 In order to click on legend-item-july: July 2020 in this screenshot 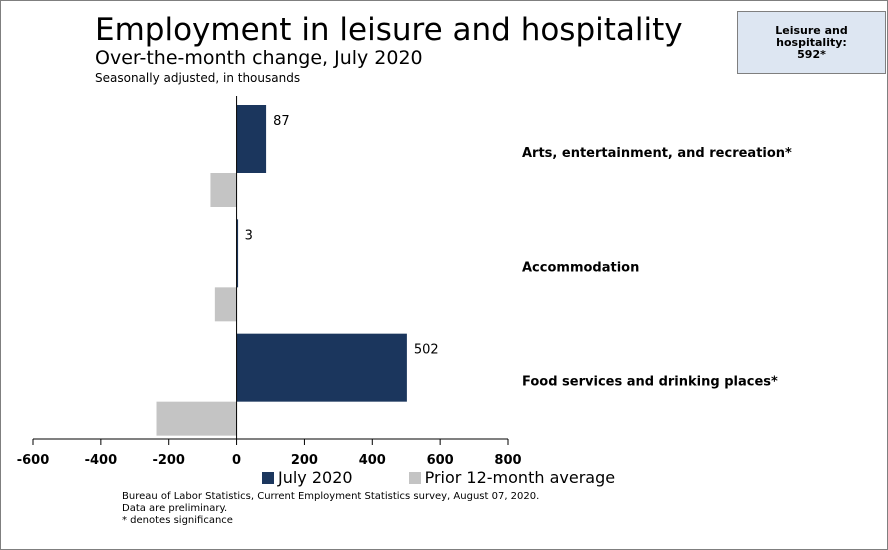, I will do `click(307, 477)`.